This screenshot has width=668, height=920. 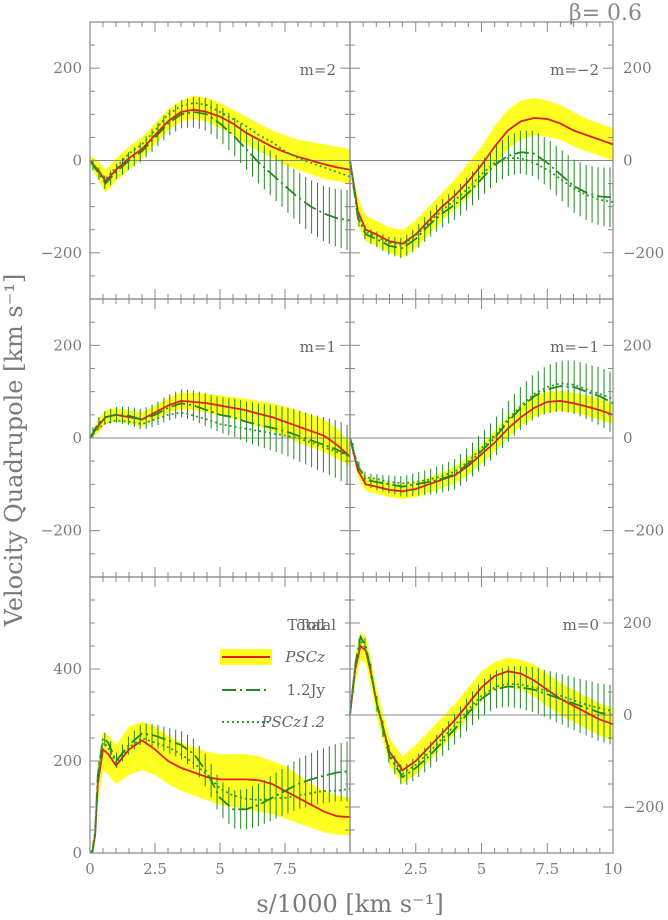 I want to click on panel-label: m=−2, so click(x=574, y=70).